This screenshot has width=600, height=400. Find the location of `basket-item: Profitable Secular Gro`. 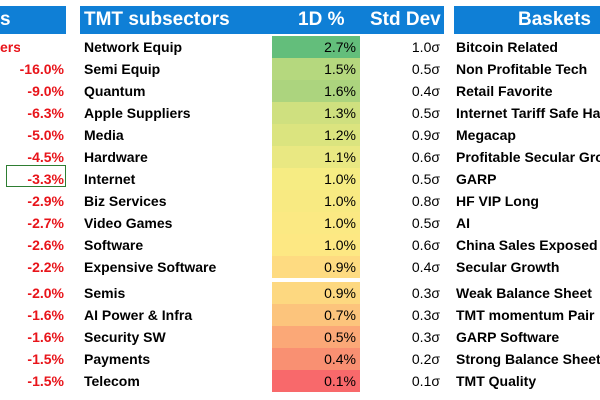

basket-item: Profitable Secular Gro is located at coordinates (528, 157).